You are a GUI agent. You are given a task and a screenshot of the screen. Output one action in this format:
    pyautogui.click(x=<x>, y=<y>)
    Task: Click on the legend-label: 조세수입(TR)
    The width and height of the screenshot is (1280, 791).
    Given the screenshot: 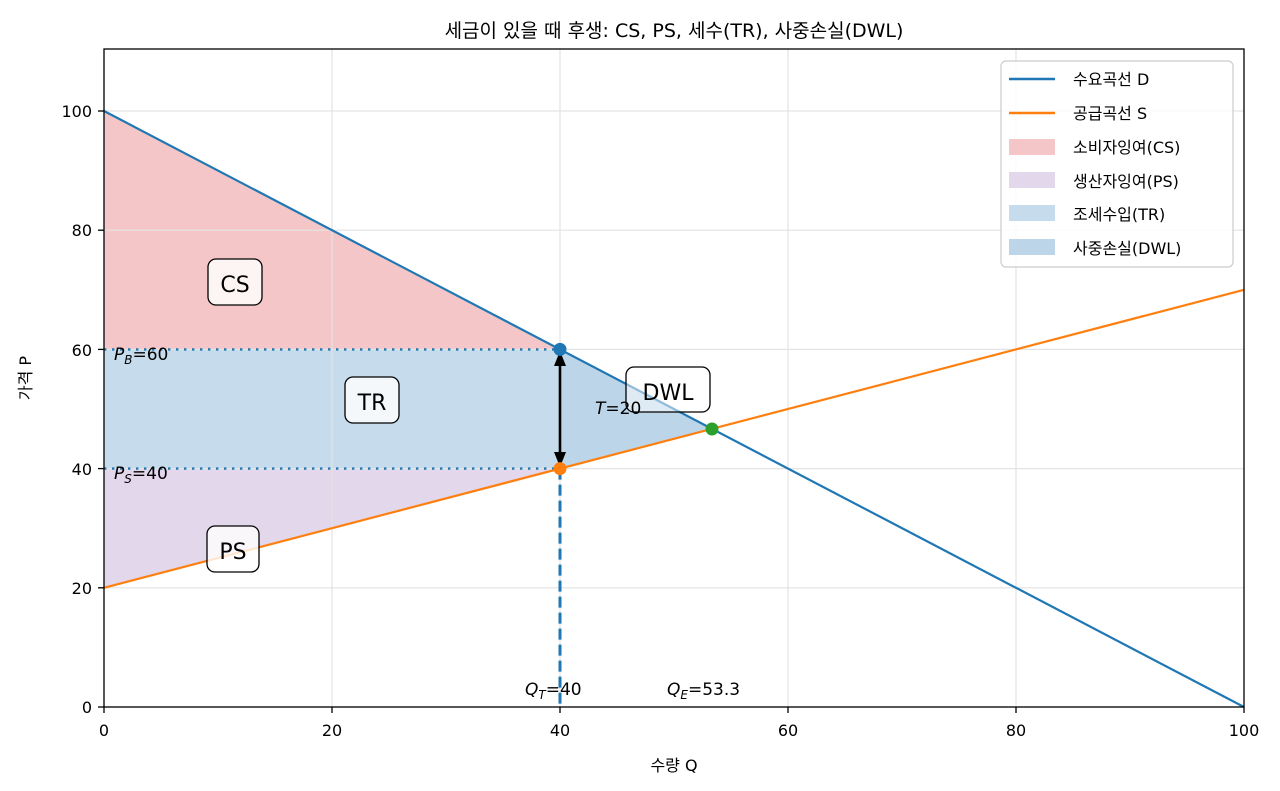 What is the action you would take?
    pyautogui.click(x=1119, y=214)
    